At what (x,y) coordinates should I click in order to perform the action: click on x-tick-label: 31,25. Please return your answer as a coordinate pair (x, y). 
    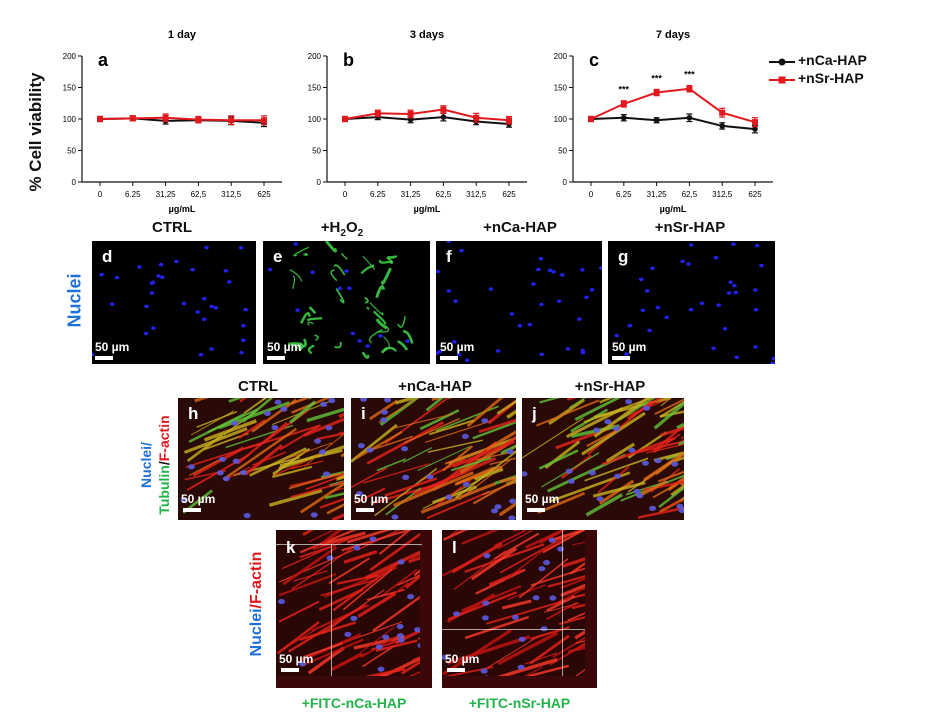
    Looking at the image, I should click on (657, 194).